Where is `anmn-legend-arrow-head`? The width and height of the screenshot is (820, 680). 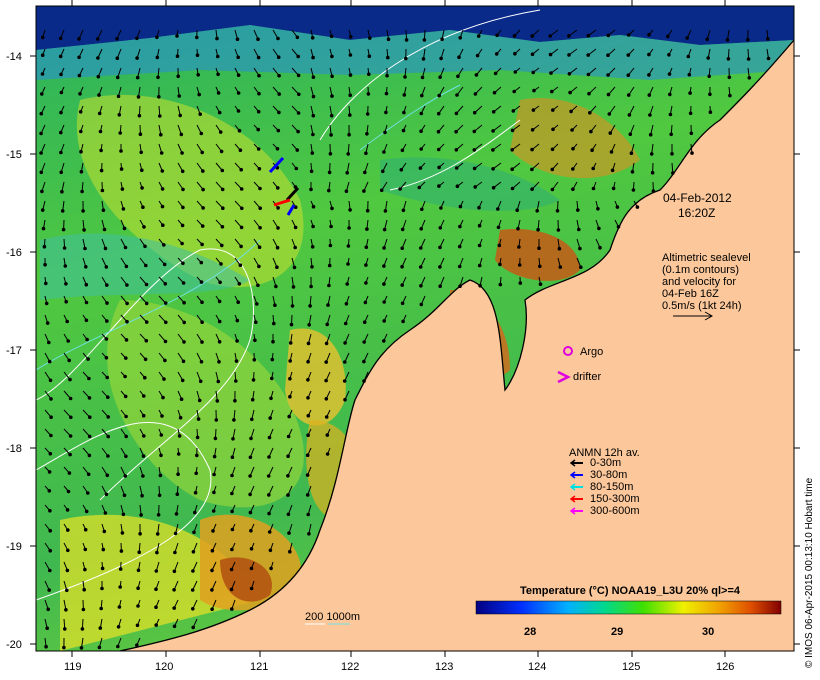 anmn-legend-arrow-head is located at coordinates (572, 463).